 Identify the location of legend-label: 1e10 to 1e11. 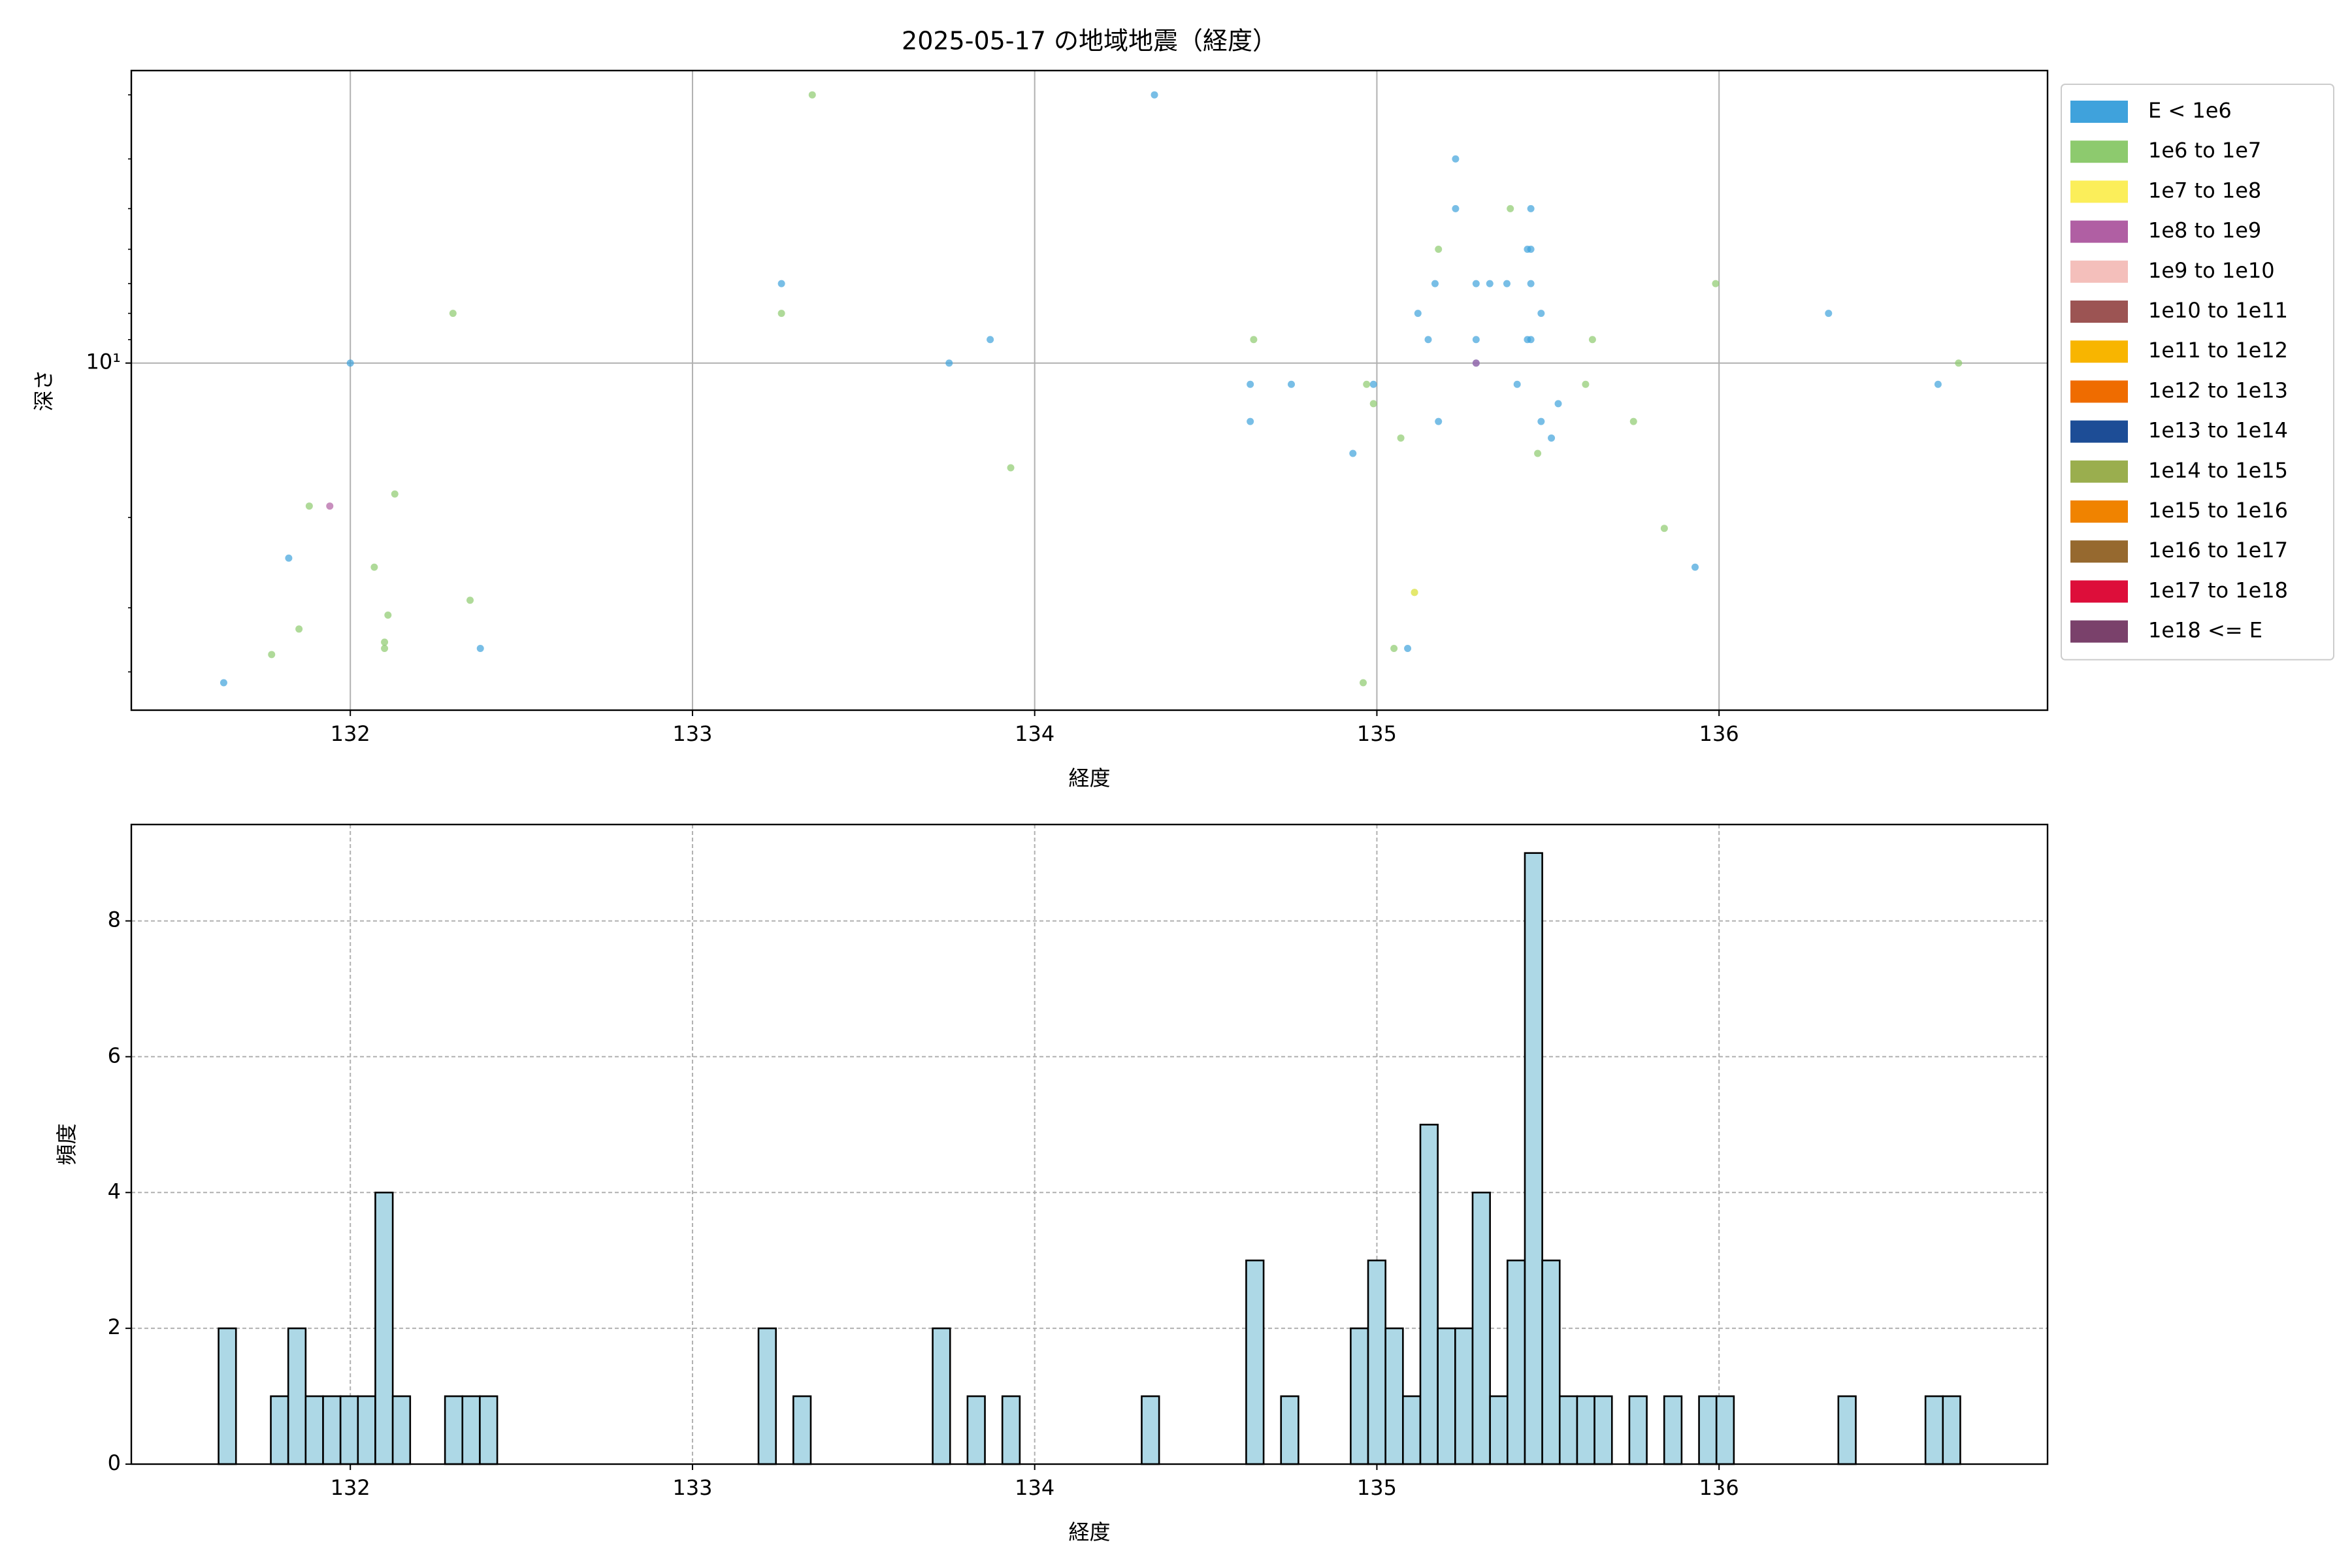
(2218, 310).